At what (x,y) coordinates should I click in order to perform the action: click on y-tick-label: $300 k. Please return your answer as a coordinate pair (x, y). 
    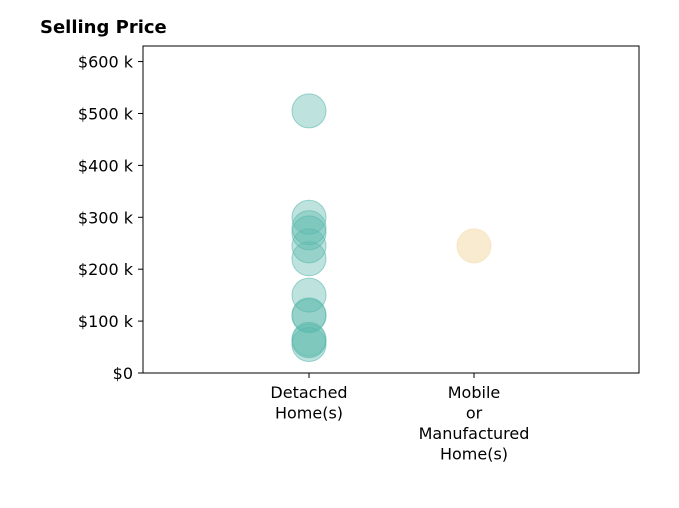
    Looking at the image, I should click on (106, 217).